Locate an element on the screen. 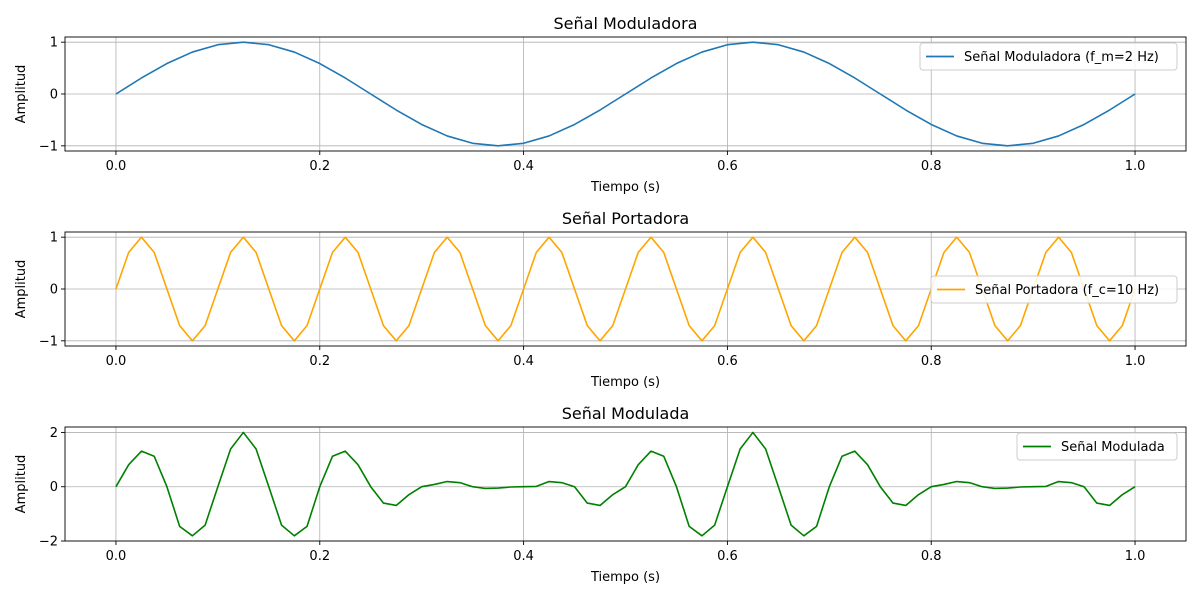 The height and width of the screenshot is (600, 1200). chart-title: Señal Moduladora is located at coordinates (626, 23).